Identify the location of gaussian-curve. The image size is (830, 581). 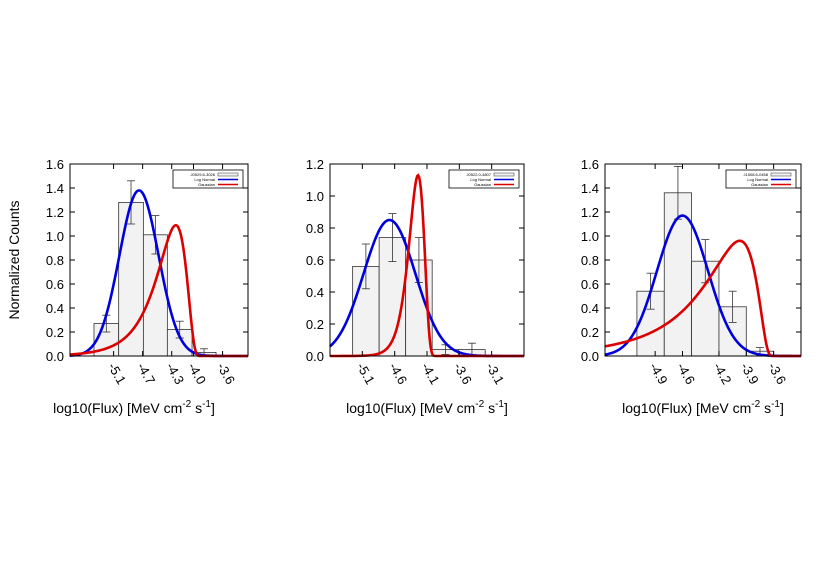
(702, 298).